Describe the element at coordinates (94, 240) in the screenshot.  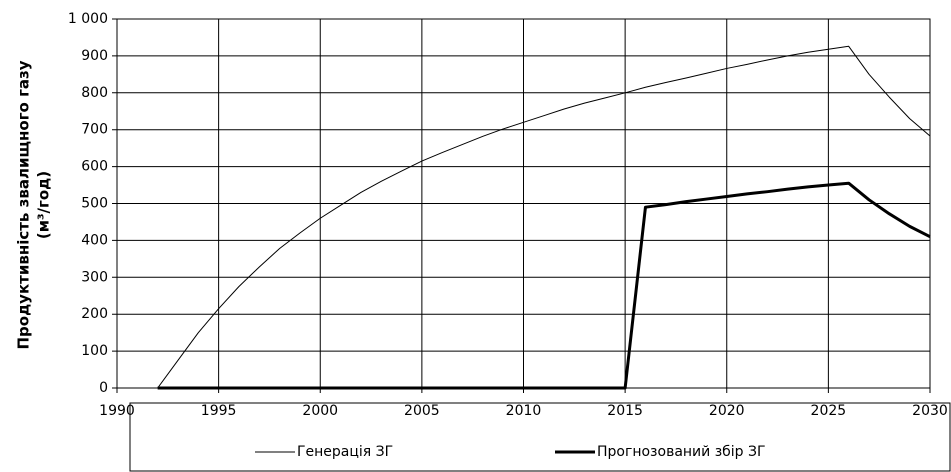
I see `y-tick-label: 400` at that location.